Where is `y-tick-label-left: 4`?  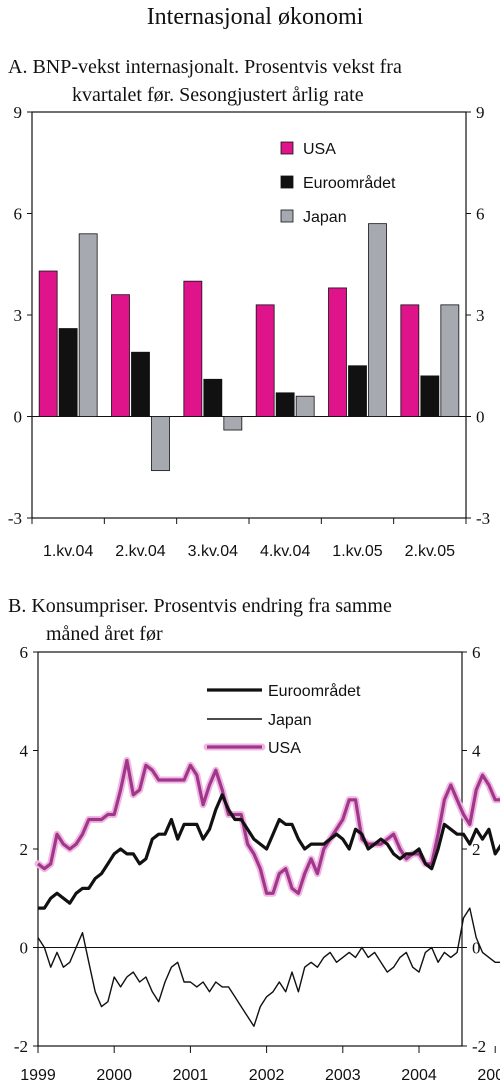 y-tick-label-left: 4 is located at coordinates (24, 751).